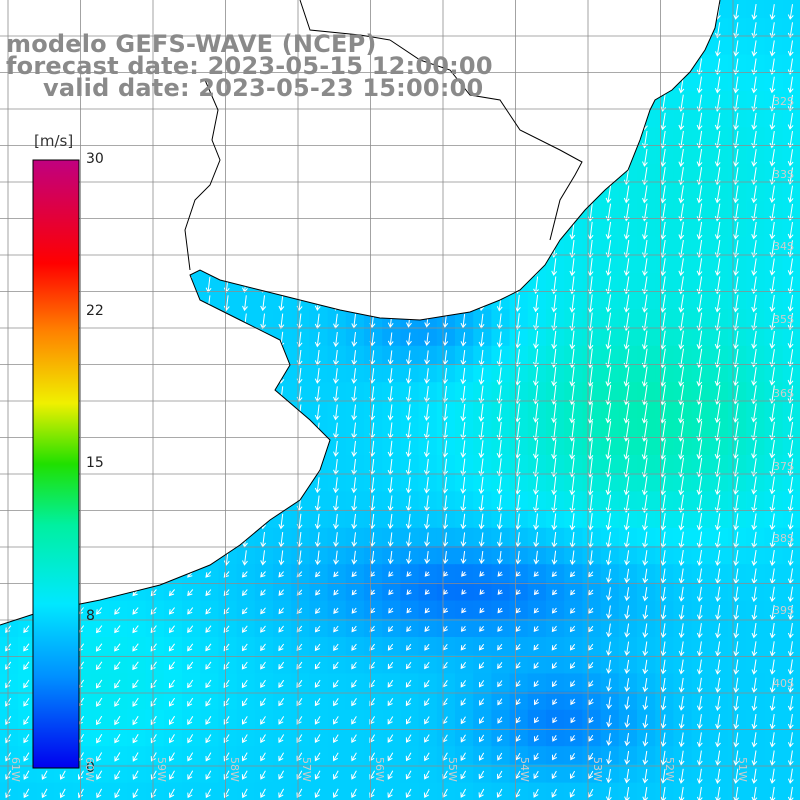  I want to click on colorbar-tick: 15, so click(95, 463).